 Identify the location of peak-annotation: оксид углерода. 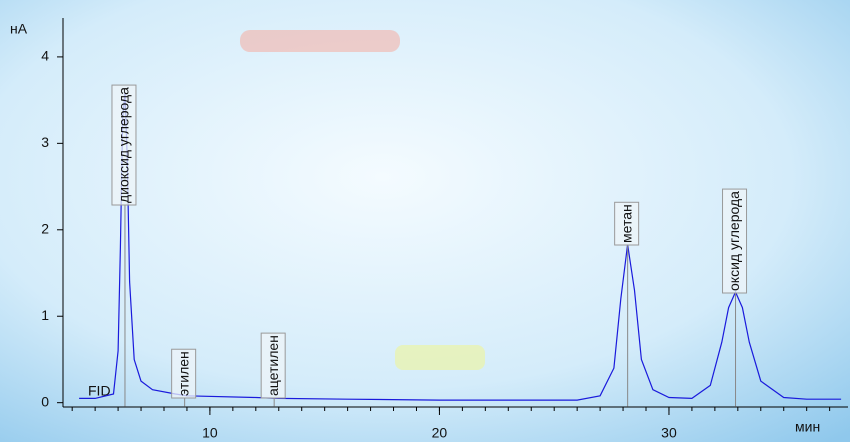
(735, 241).